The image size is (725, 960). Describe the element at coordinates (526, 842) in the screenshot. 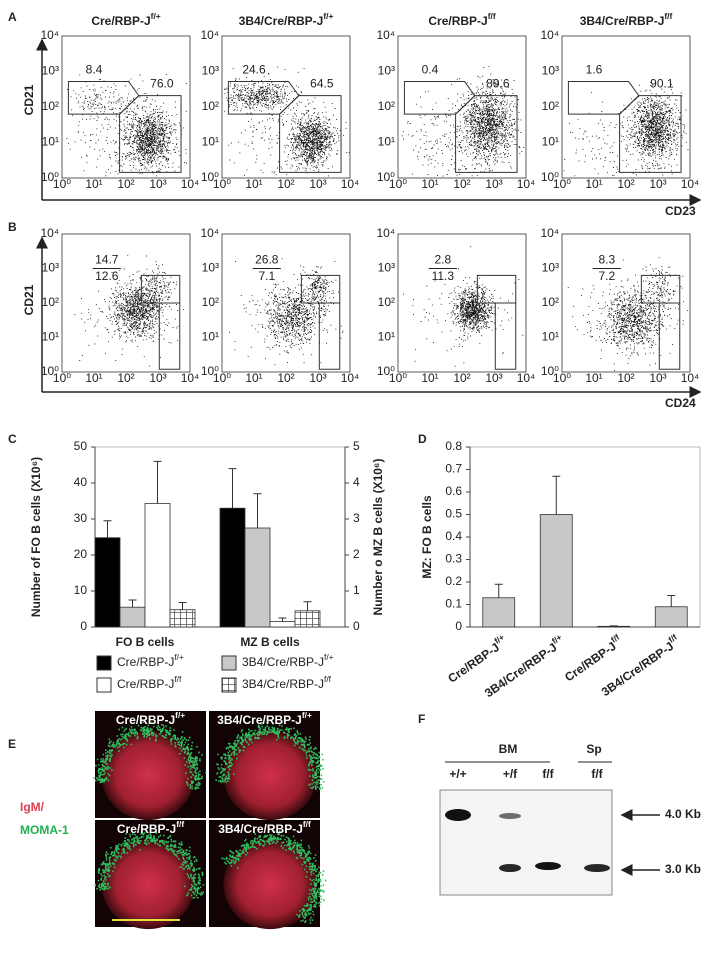

I see `gel` at that location.